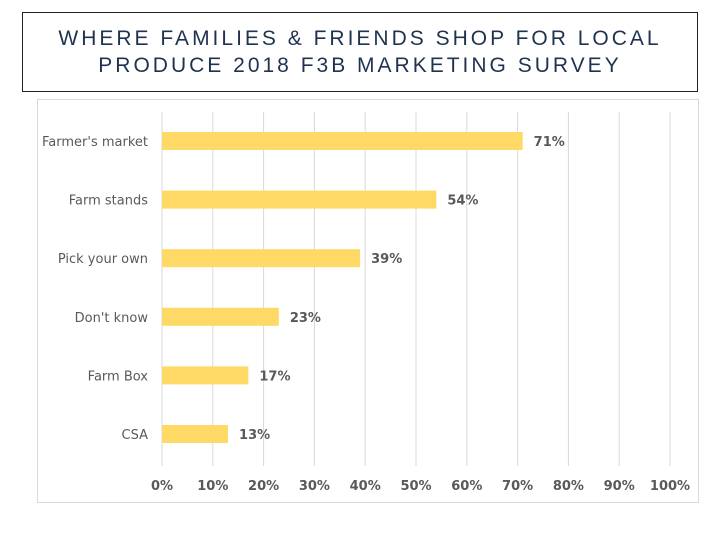 This screenshot has height=540, width=720. I want to click on value-label: 23%, so click(305, 318).